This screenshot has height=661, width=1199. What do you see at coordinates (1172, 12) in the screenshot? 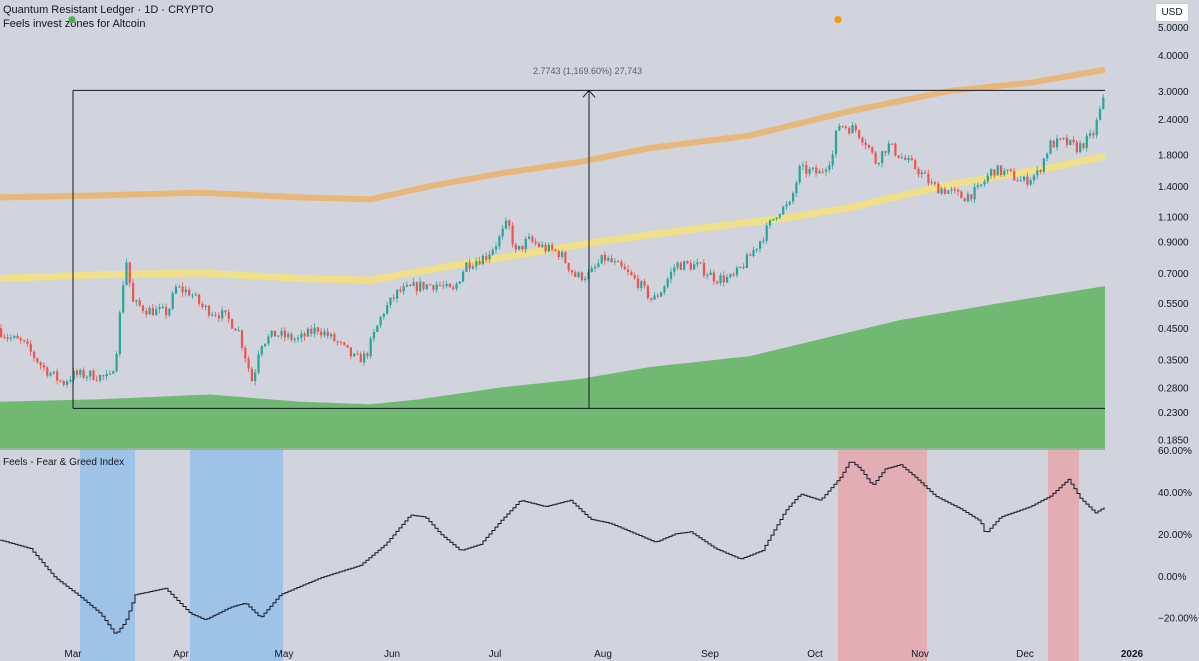
I see `currency-button: USD` at bounding box center [1172, 12].